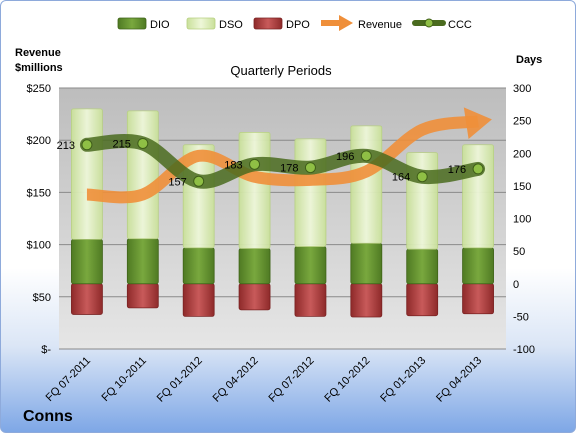  Describe the element at coordinates (124, 379) in the screenshot. I see `x-tick-label: FQ 10-2011` at that location.